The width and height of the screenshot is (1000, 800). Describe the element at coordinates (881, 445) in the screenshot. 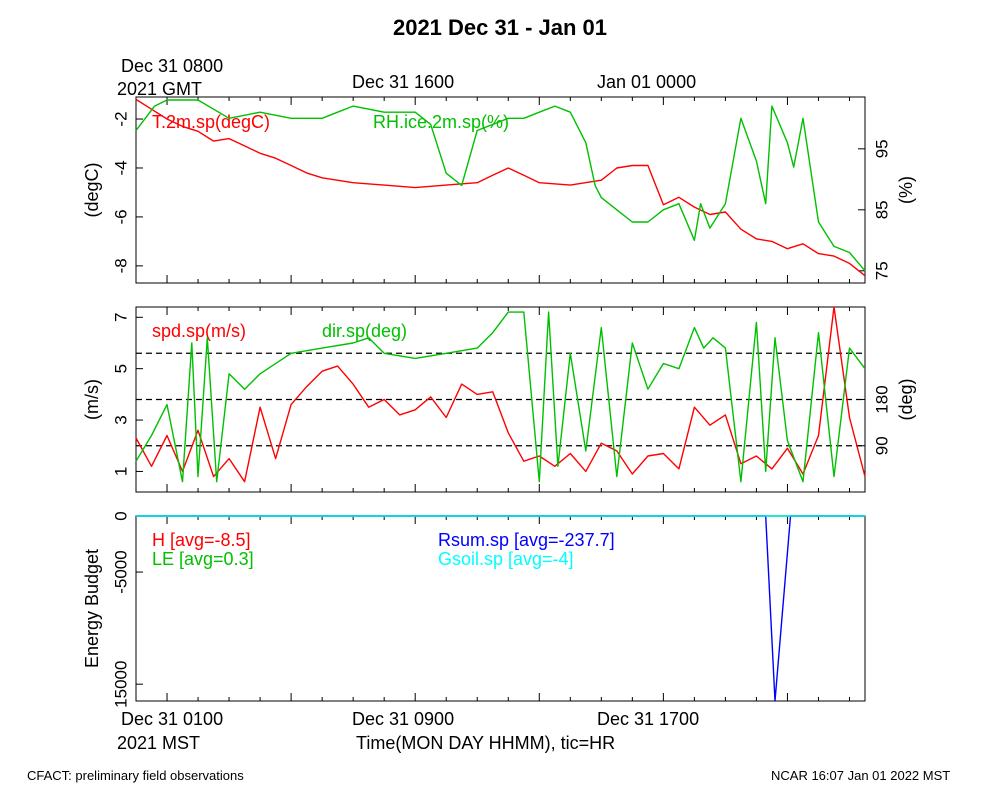

I see `right-tick-label: 90` at that location.